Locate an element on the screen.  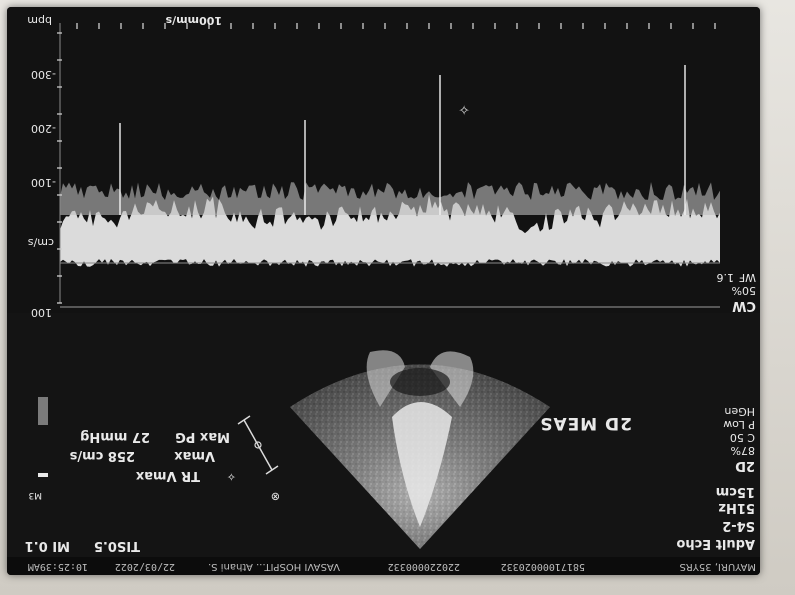
power-value: P Low is located at coordinates (739, 424).